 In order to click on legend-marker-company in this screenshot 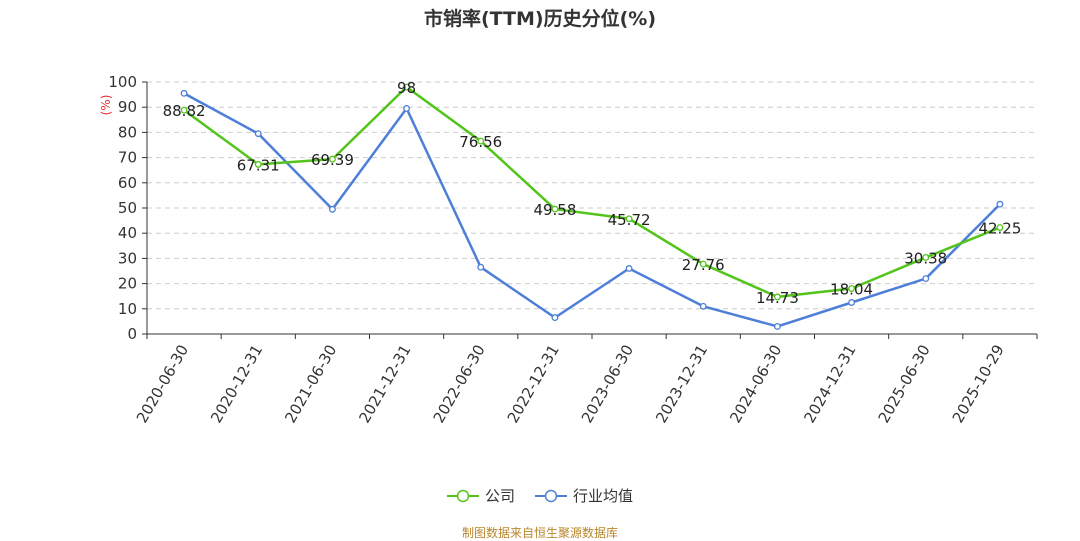, I will do `click(462, 495)`.